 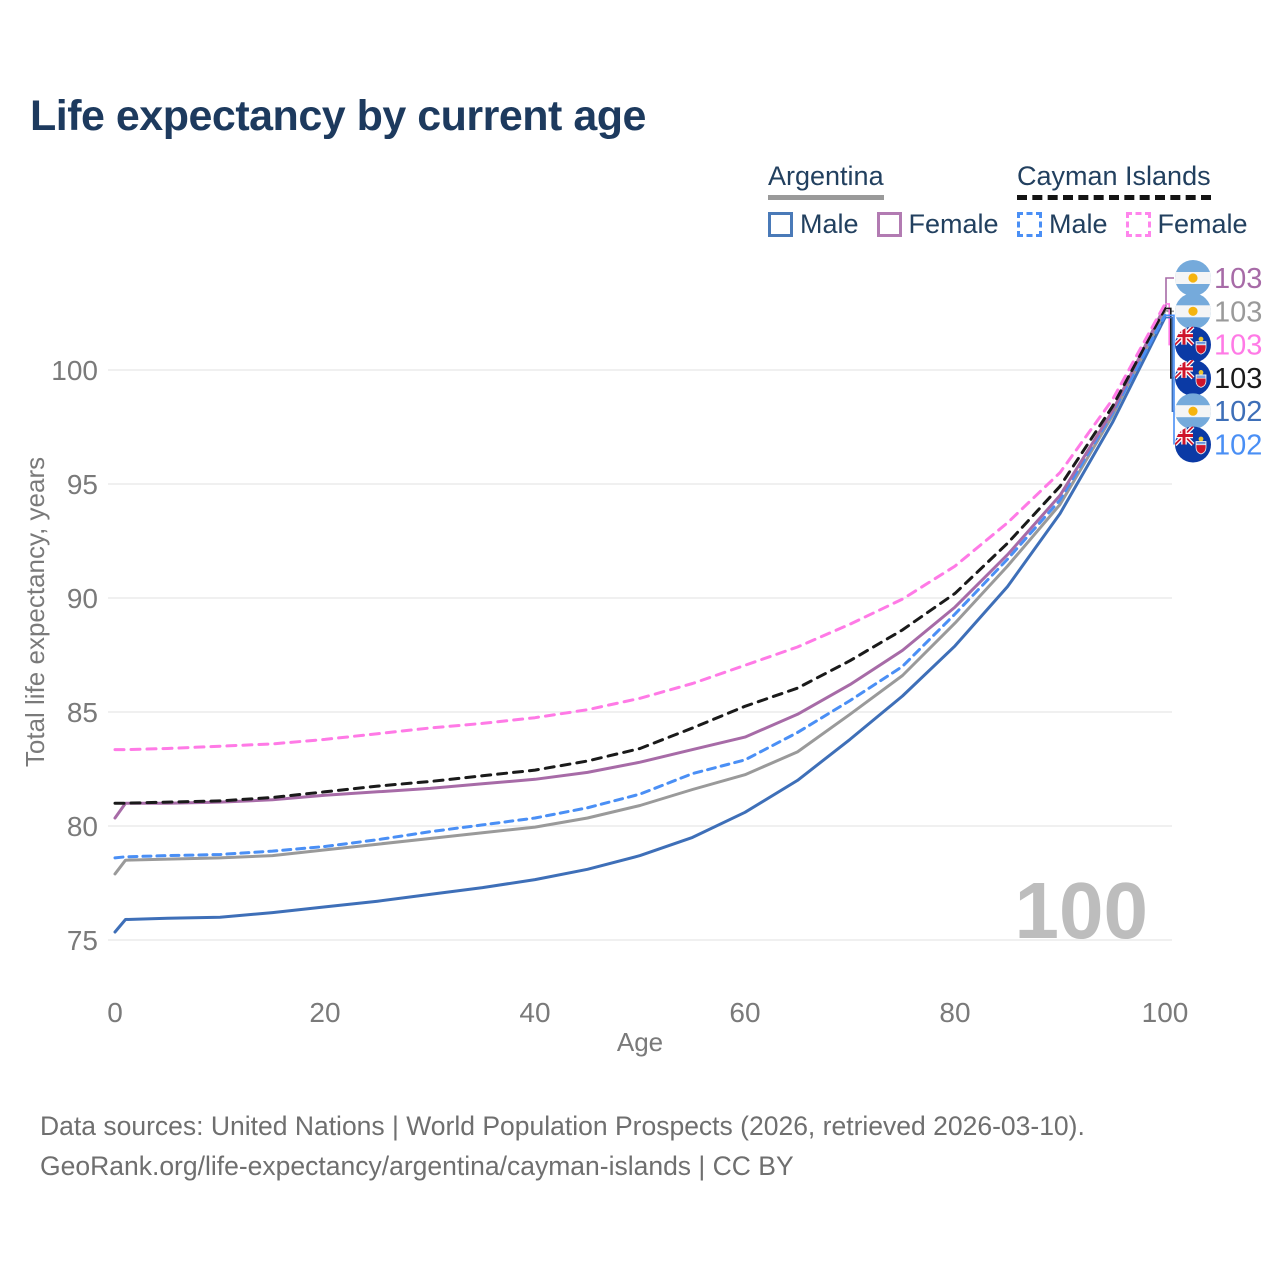 I want to click on legend-swatch-cayman-islands-female, so click(x=1138, y=224).